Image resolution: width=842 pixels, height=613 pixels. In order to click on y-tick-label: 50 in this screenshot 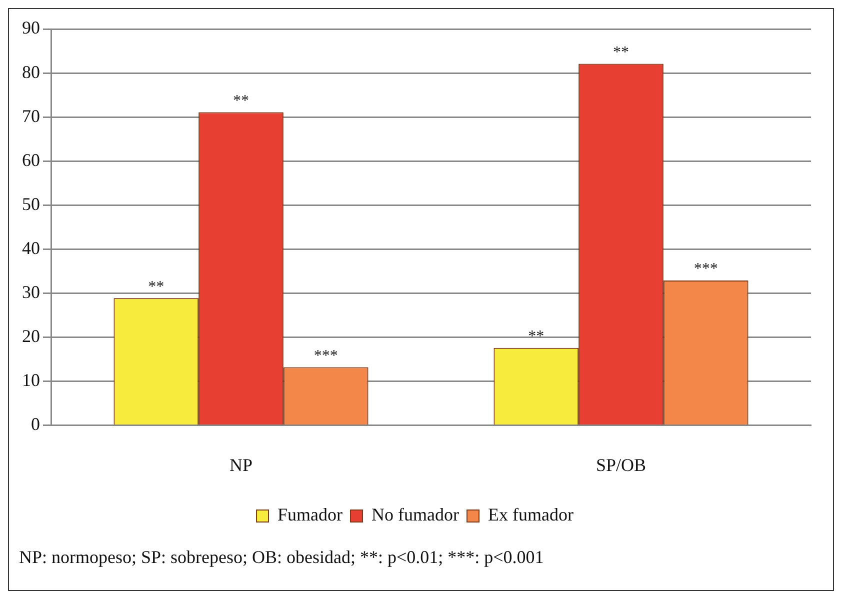, I will do `click(31, 204)`.